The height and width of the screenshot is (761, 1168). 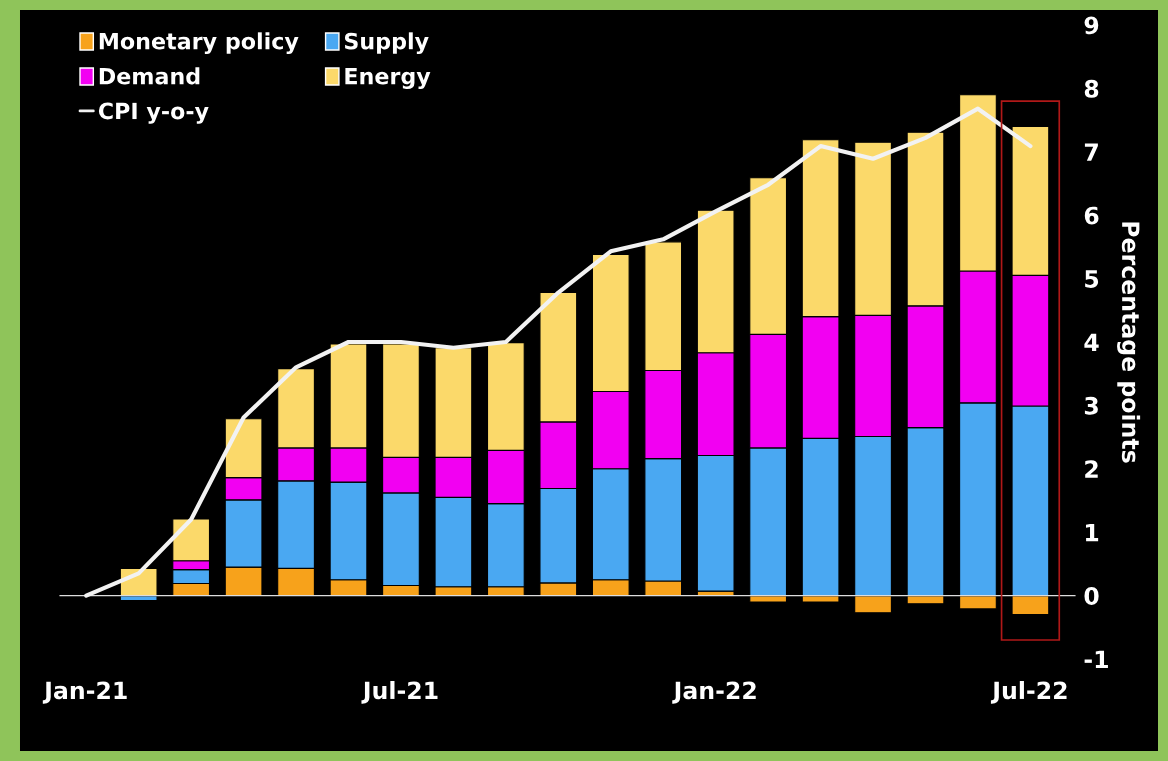 I want to click on y-tick-label: 9, so click(x=1091, y=25).